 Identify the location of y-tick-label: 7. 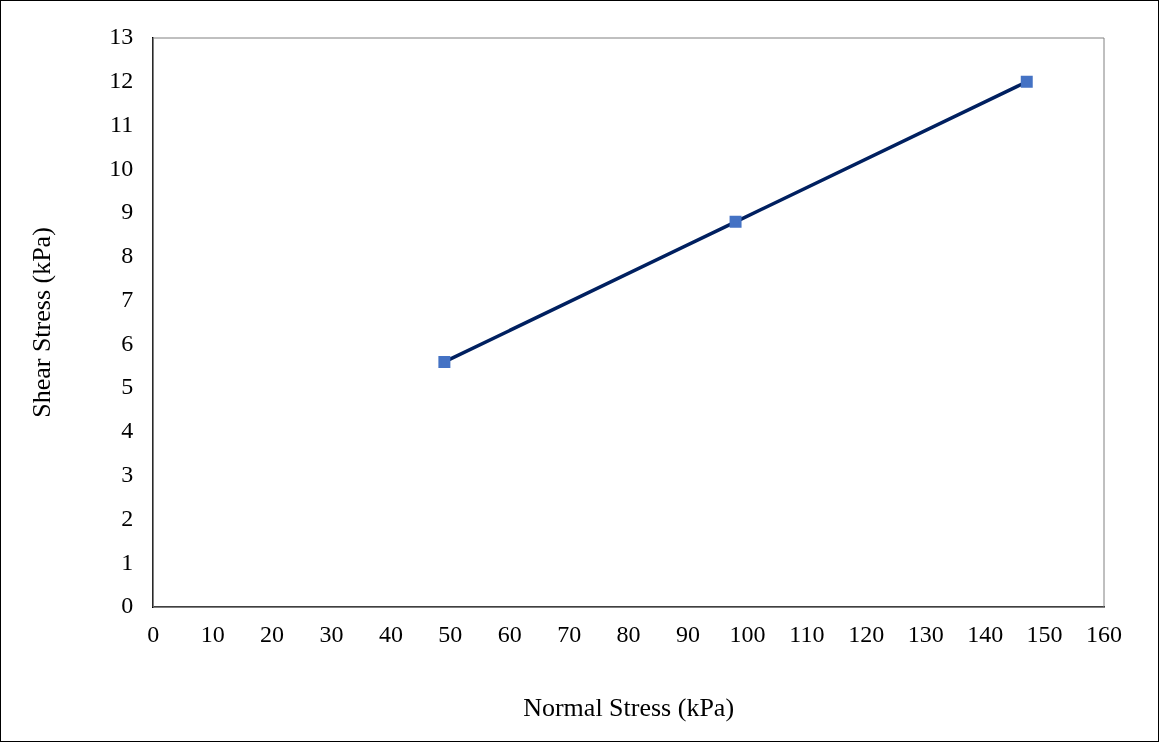
(127, 298).